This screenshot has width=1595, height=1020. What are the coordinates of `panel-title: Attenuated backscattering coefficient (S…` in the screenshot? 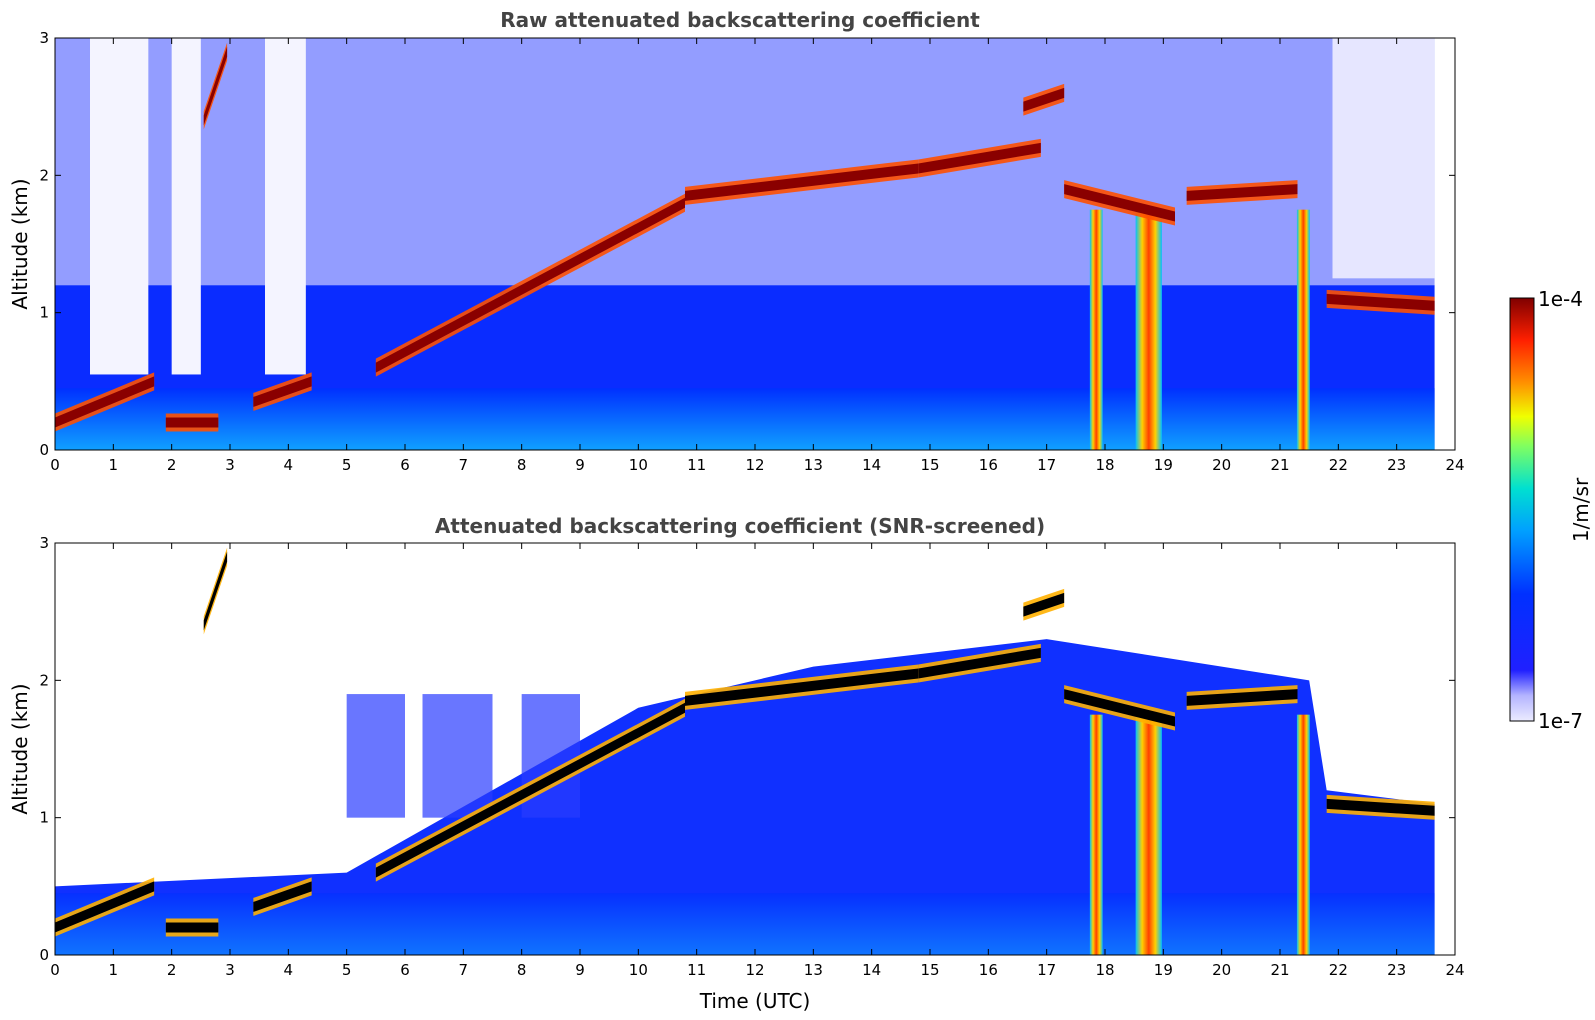 It's located at (740, 526).